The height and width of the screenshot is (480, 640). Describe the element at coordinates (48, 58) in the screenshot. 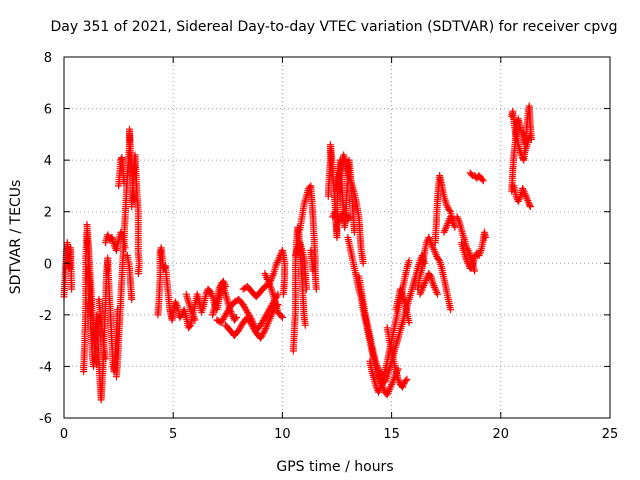

I see `y-tick-label: 8` at that location.